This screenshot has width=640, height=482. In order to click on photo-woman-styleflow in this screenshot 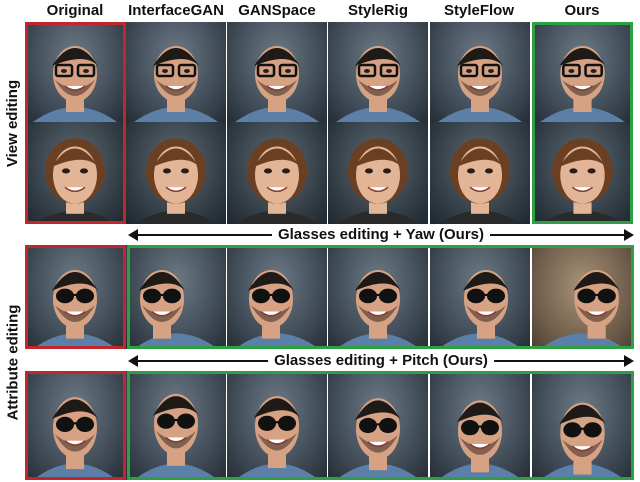, I will do `click(480, 173)`.